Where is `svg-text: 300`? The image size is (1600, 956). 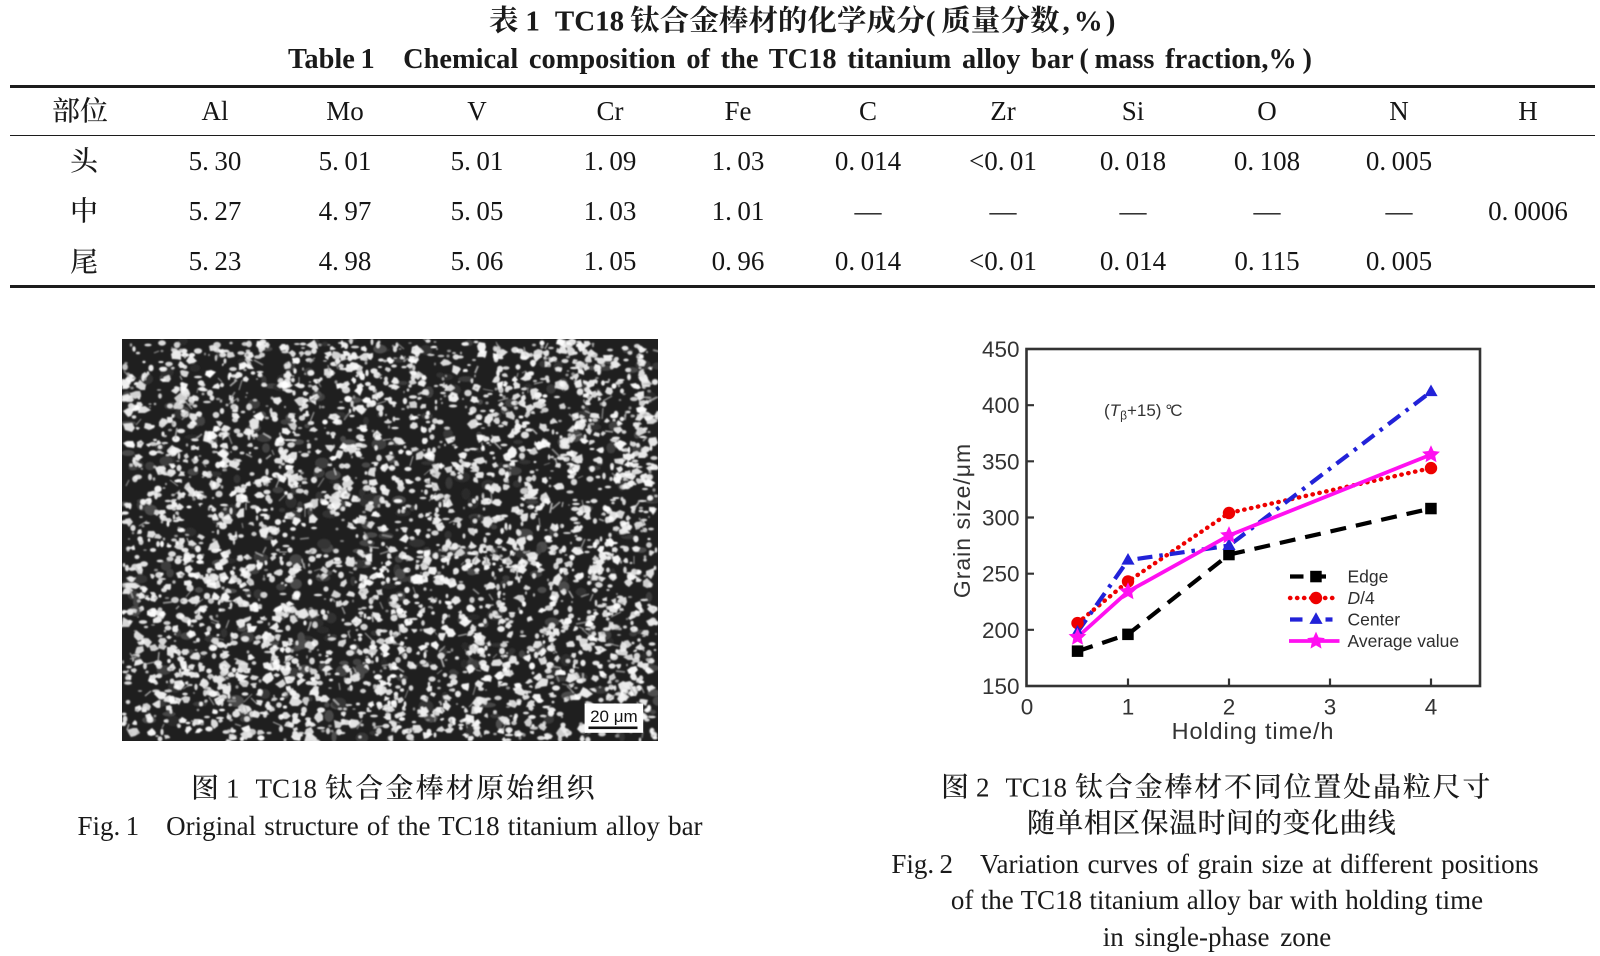
svg-text: 300 is located at coordinates (1001, 518).